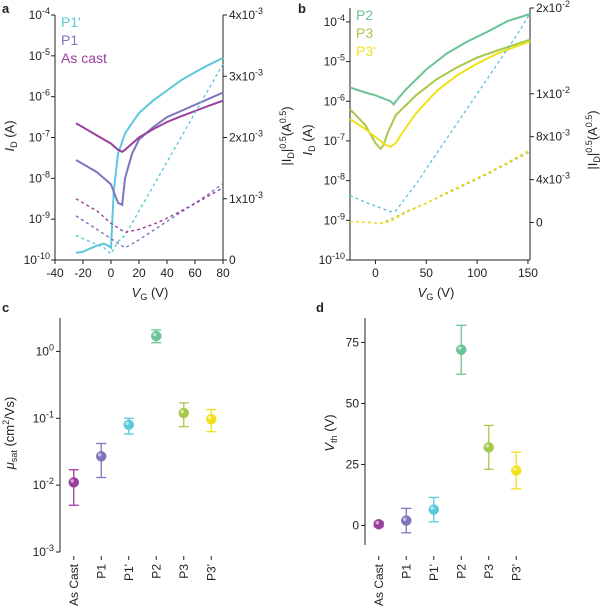 This screenshot has height=612, width=602. What do you see at coordinates (129, 572) in the screenshot?
I see `panel-c-category-label: P1'` at bounding box center [129, 572].